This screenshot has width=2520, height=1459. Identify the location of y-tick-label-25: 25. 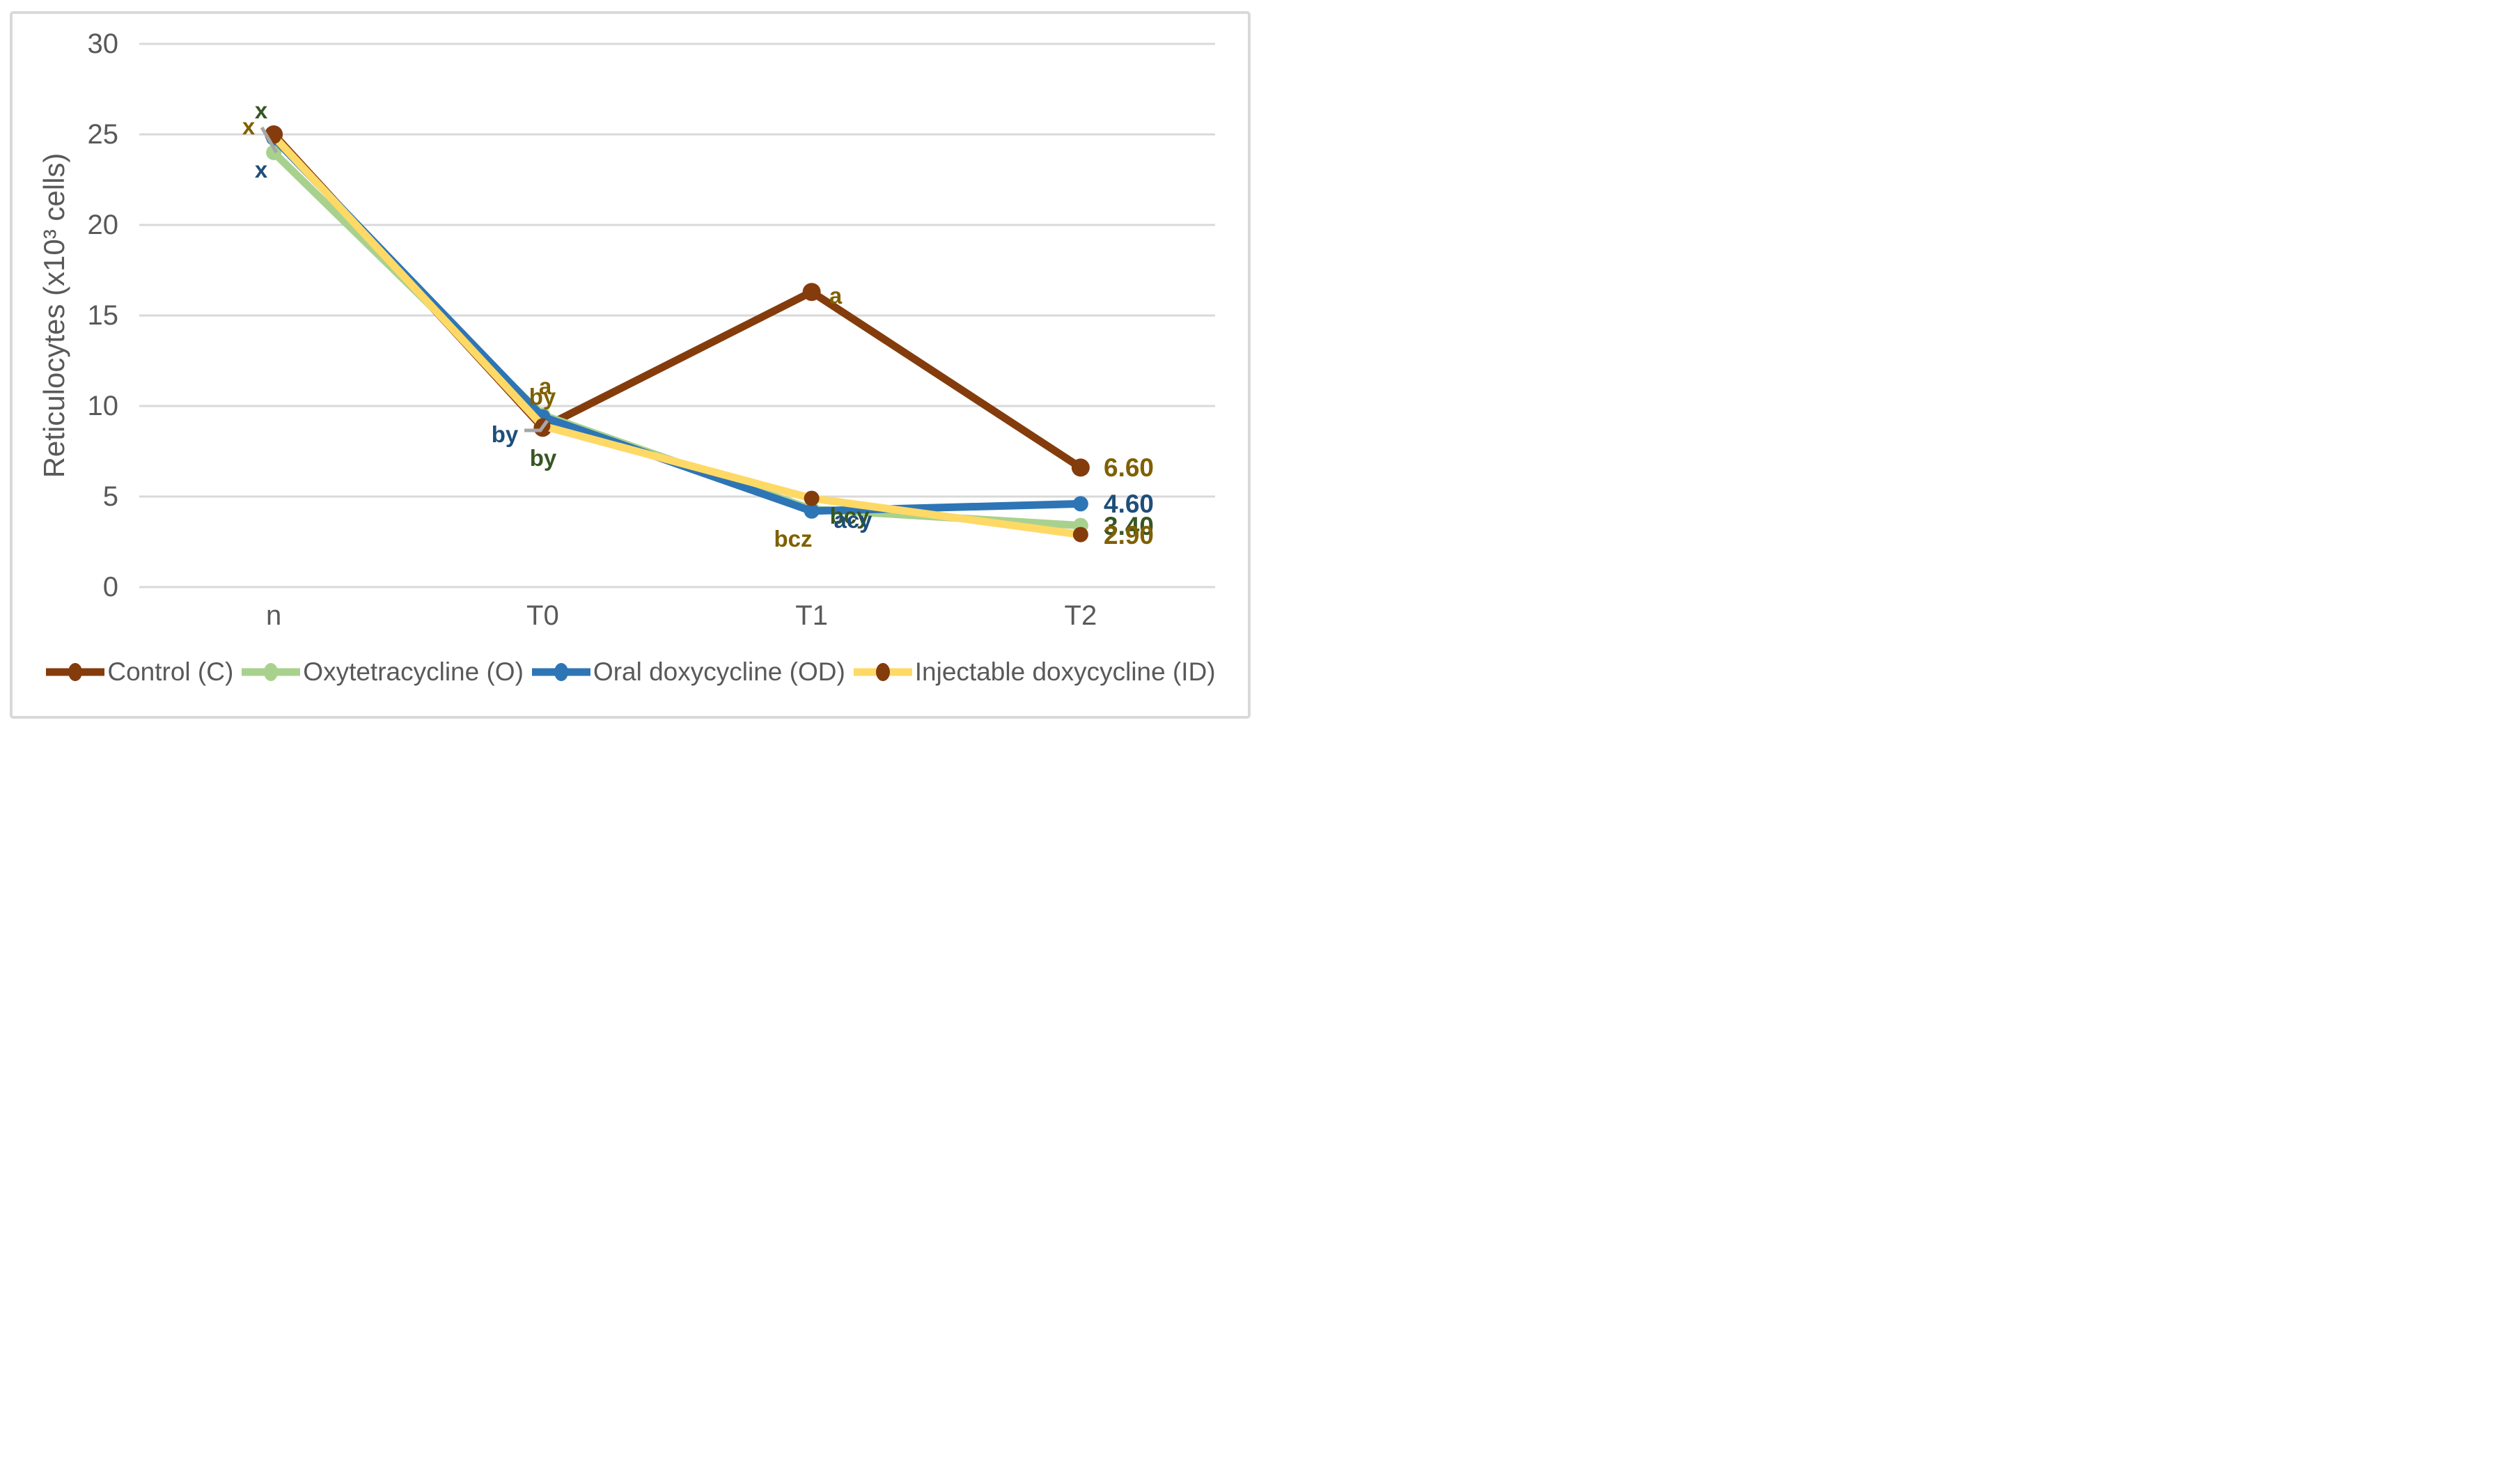
(103, 134).